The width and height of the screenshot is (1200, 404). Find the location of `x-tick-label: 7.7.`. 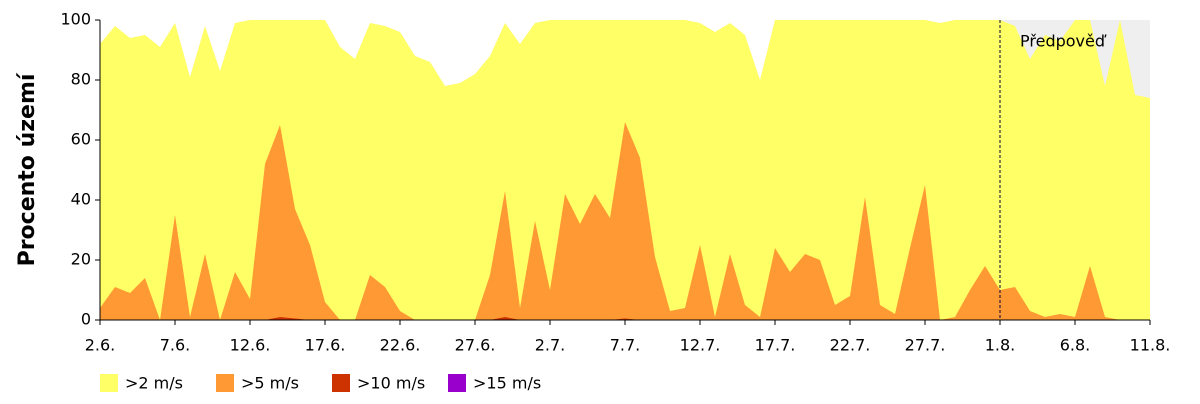

x-tick-label: 7.7. is located at coordinates (625, 345).